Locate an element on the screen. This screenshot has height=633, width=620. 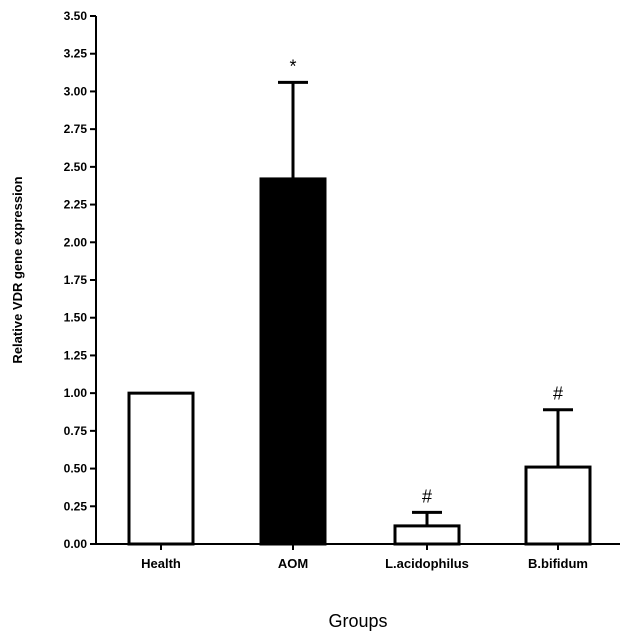
y-tick-label: 1.00 is located at coordinates (76, 393).